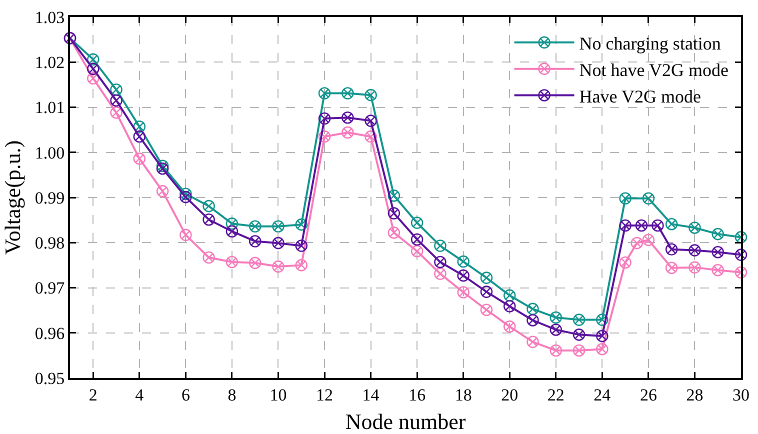 The image size is (758, 434). I want to click on x-tick-label: 22, so click(555, 394).